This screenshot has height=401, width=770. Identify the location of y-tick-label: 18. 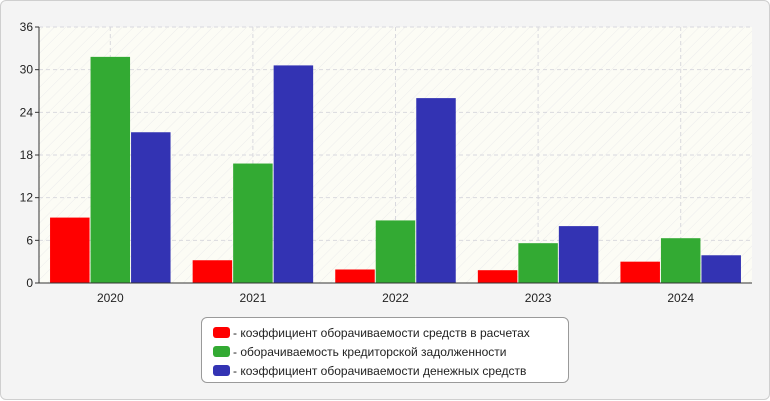
(27, 155).